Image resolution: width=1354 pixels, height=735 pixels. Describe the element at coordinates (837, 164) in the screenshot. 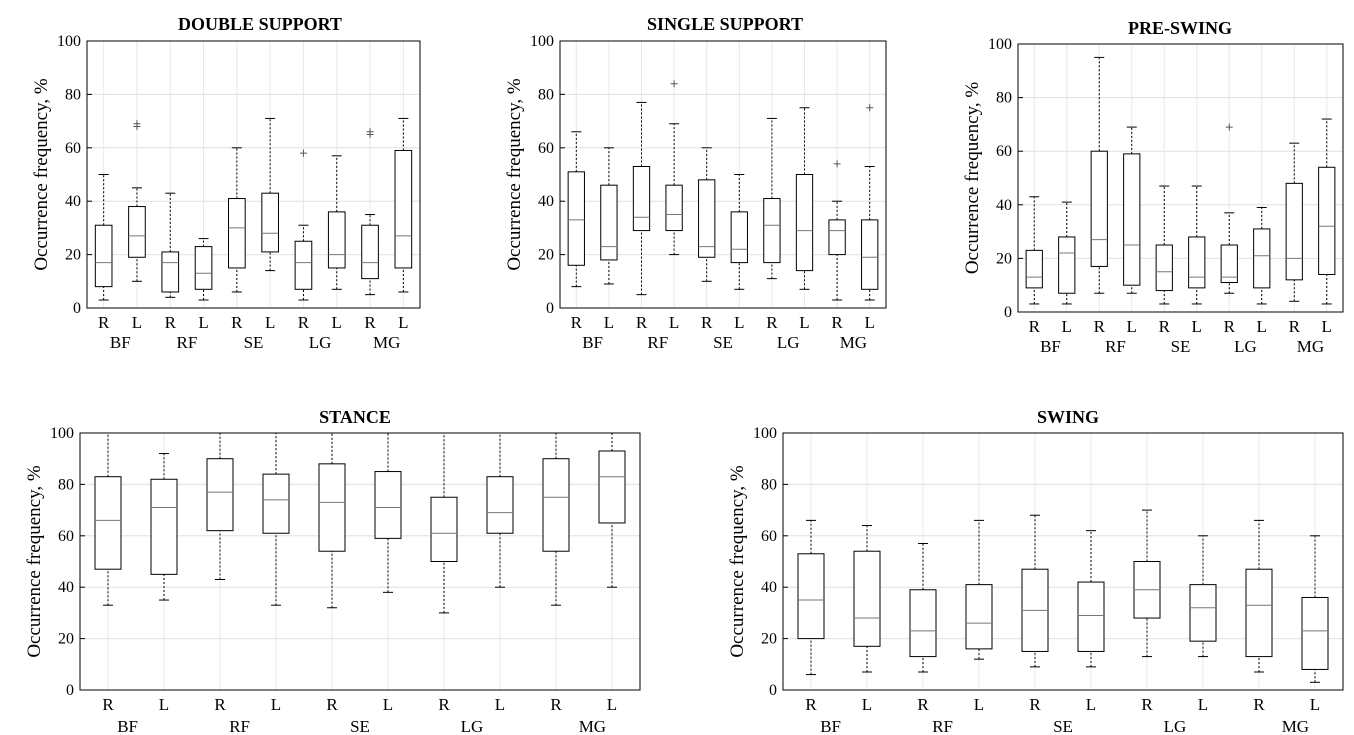

I see `outlier-marker` at that location.